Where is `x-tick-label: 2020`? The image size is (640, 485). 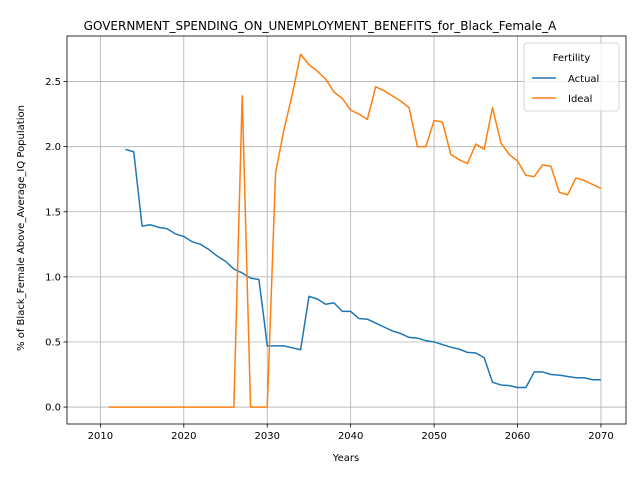 x-tick-label: 2020 is located at coordinates (183, 436).